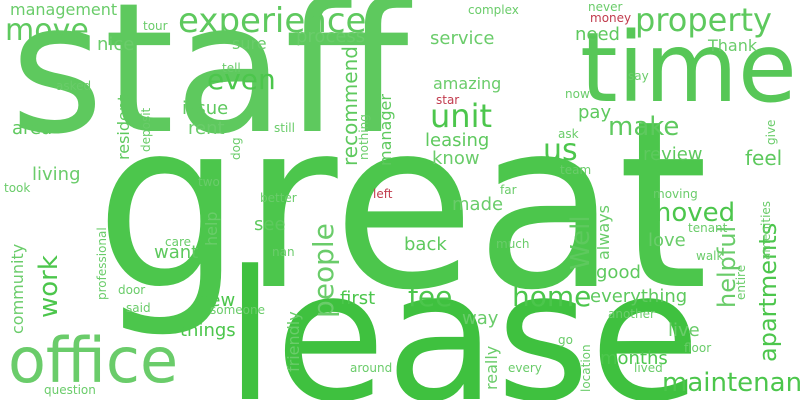 Image resolution: width=800 pixels, height=400 pixels. What do you see at coordinates (673, 154) in the screenshot?
I see `word-review: review` at bounding box center [673, 154].